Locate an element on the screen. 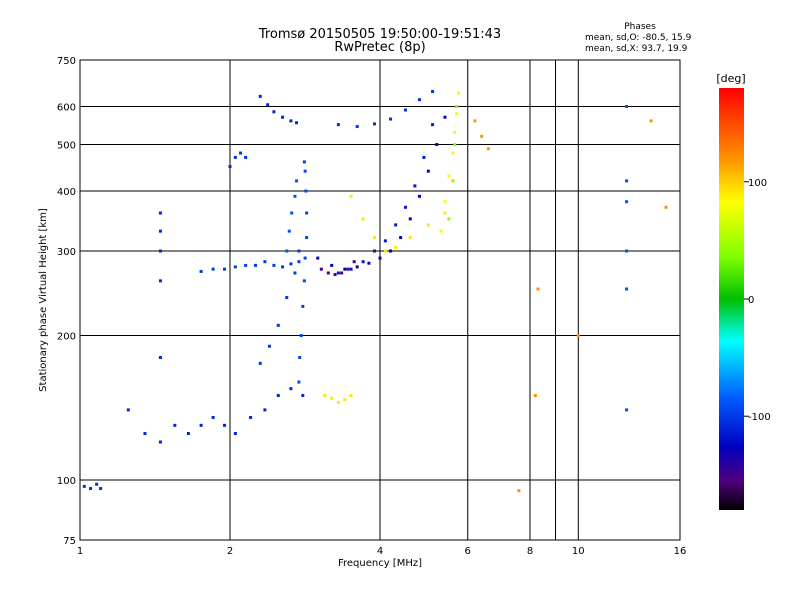  colorbar-tick-label: 0 is located at coordinates (751, 300).